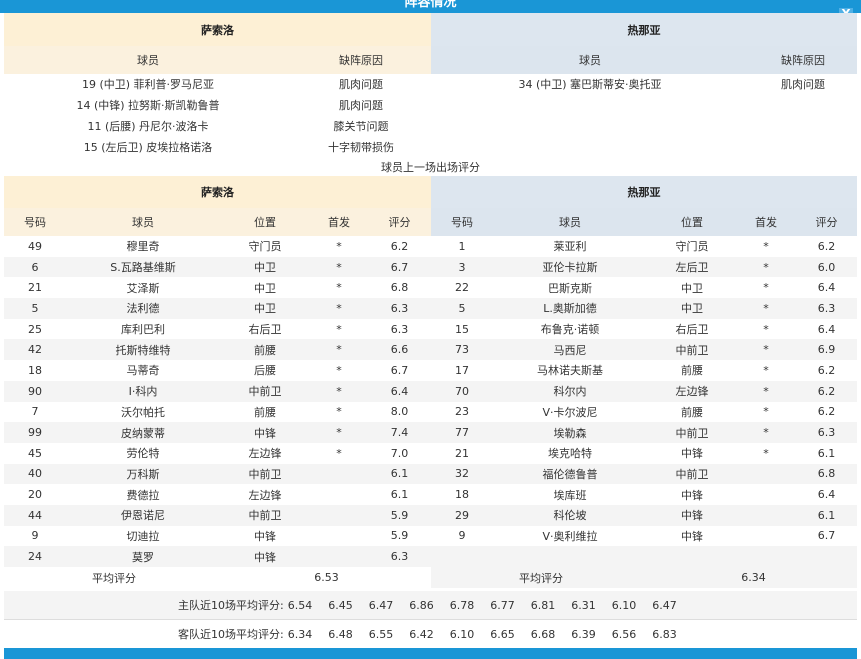 The width and height of the screenshot is (861, 659). What do you see at coordinates (148, 84) in the screenshot?
I see `injured-player: 19 (中卫) 菲利普·罗马尼亚` at bounding box center [148, 84].